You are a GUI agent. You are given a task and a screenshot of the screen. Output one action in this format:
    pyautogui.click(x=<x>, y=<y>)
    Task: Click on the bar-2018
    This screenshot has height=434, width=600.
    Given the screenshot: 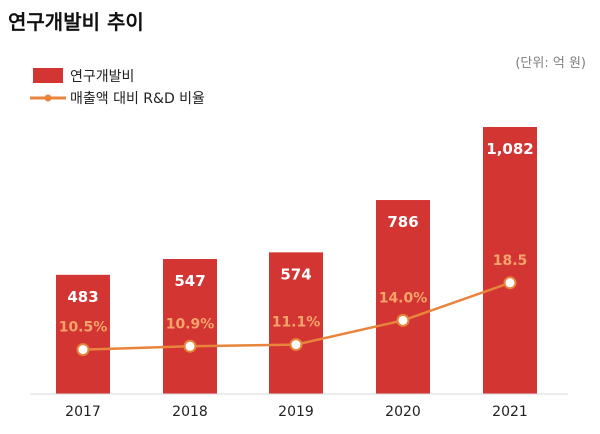 What is the action you would take?
    pyautogui.click(x=190, y=326)
    